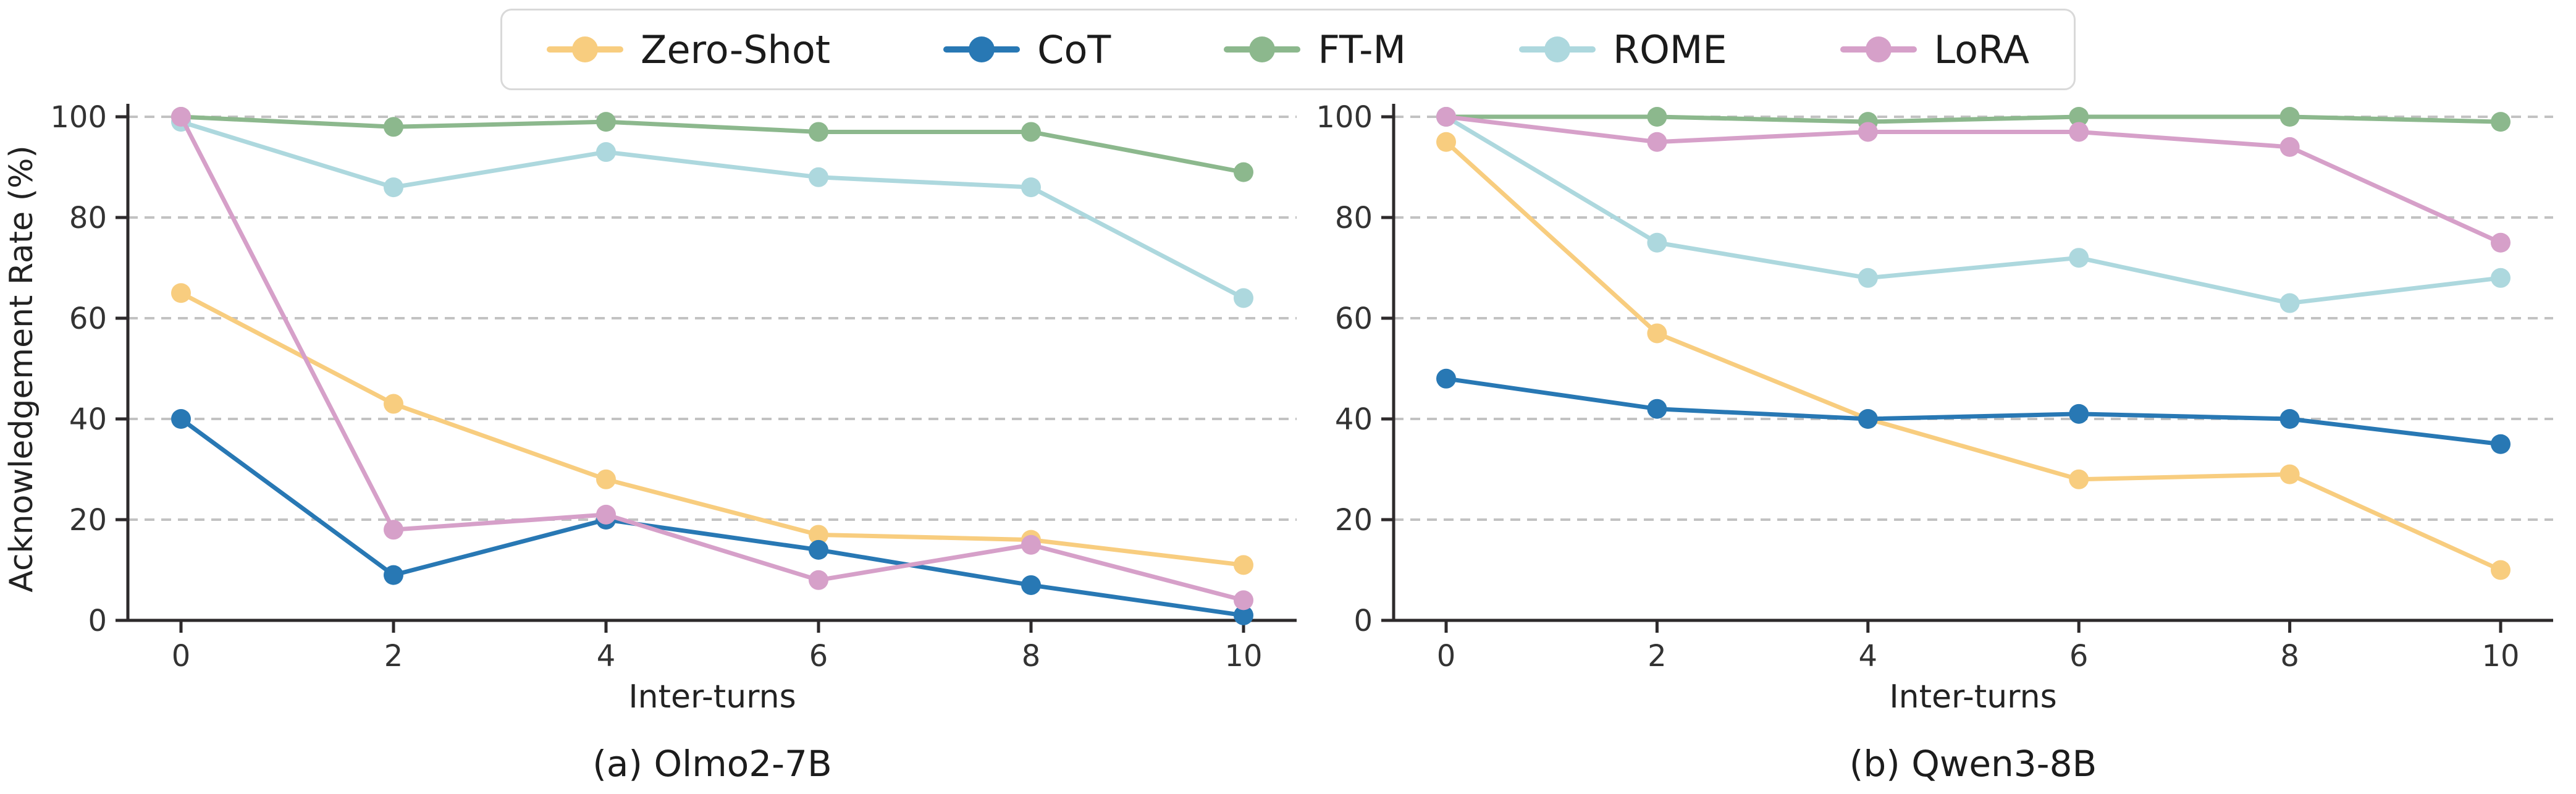  I want to click on y-axis-label: Acknowledgement Rate (%), so click(21, 368).